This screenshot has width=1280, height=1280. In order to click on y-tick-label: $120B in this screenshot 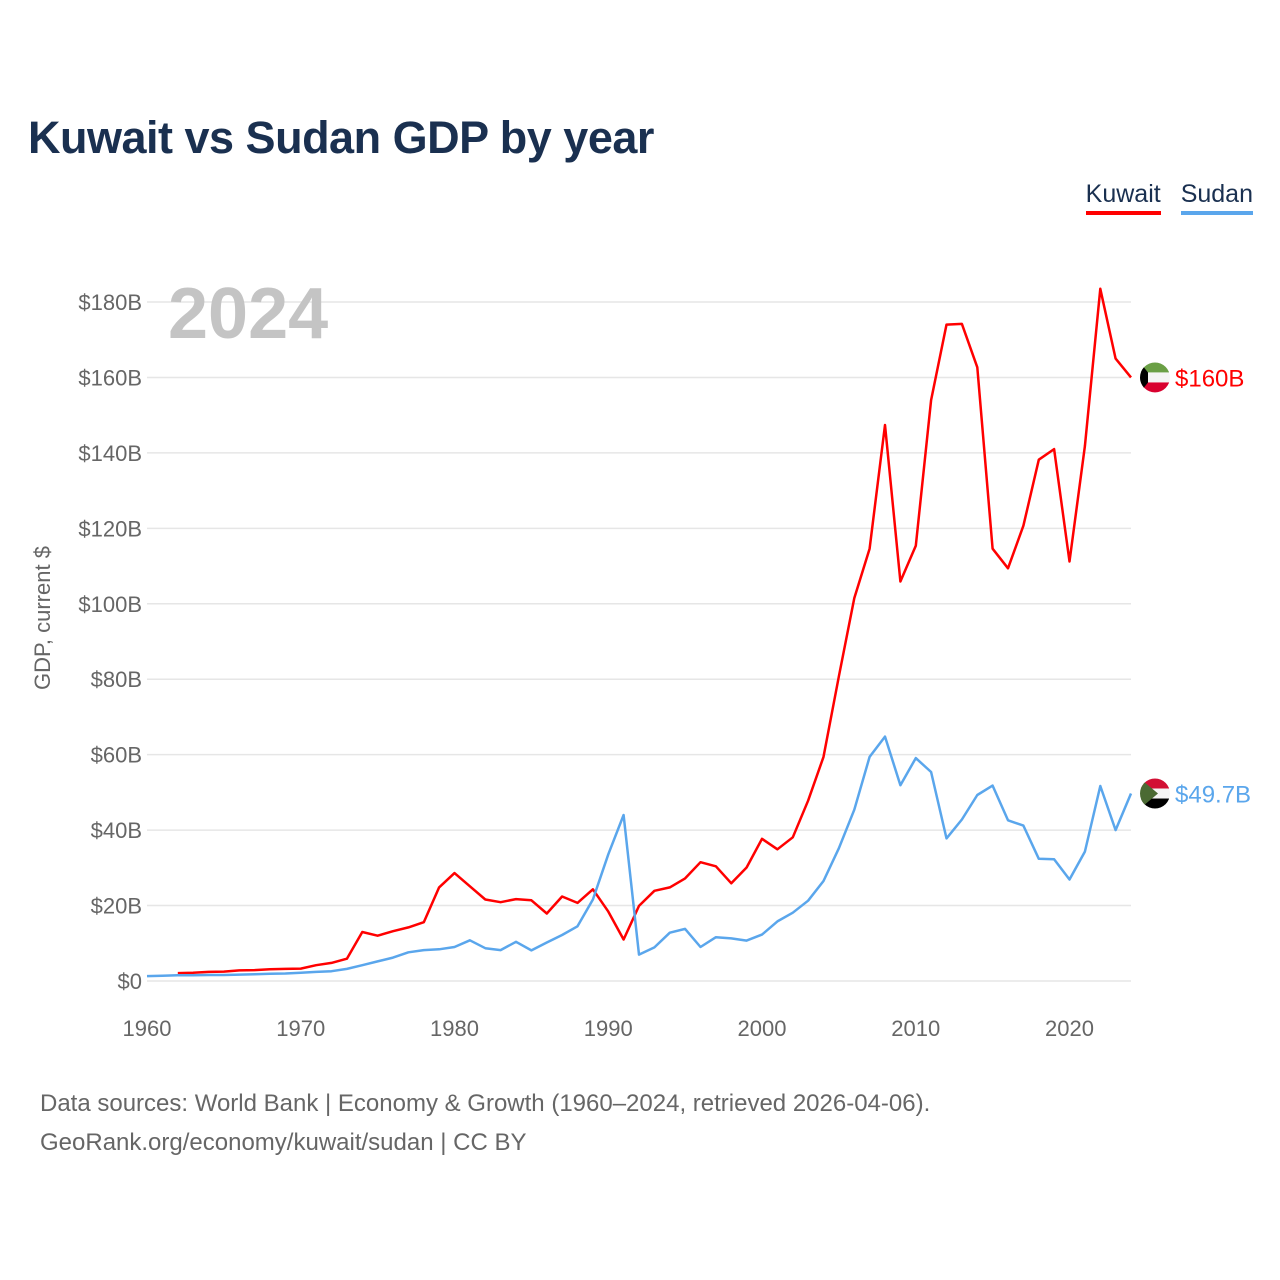, I will do `click(110, 528)`.